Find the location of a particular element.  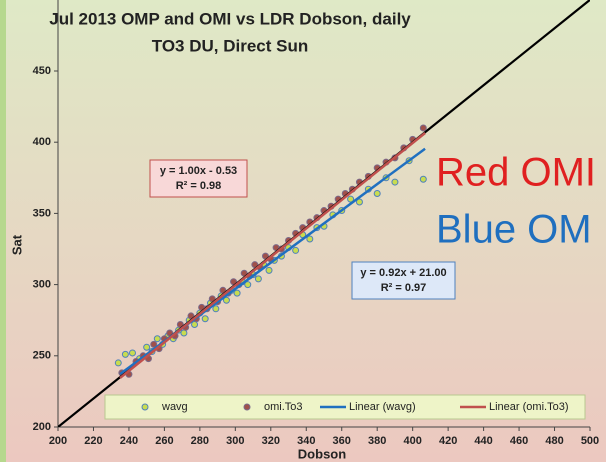

legend-label: Linear (wavg) is located at coordinates (382, 407).